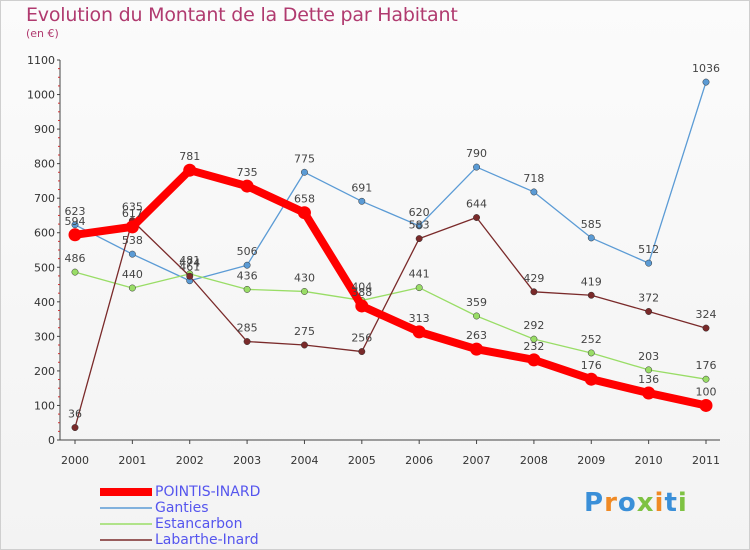 The height and width of the screenshot is (550, 750). Describe the element at coordinates (190, 460) in the screenshot. I see `x-tick-label: 2002` at that location.